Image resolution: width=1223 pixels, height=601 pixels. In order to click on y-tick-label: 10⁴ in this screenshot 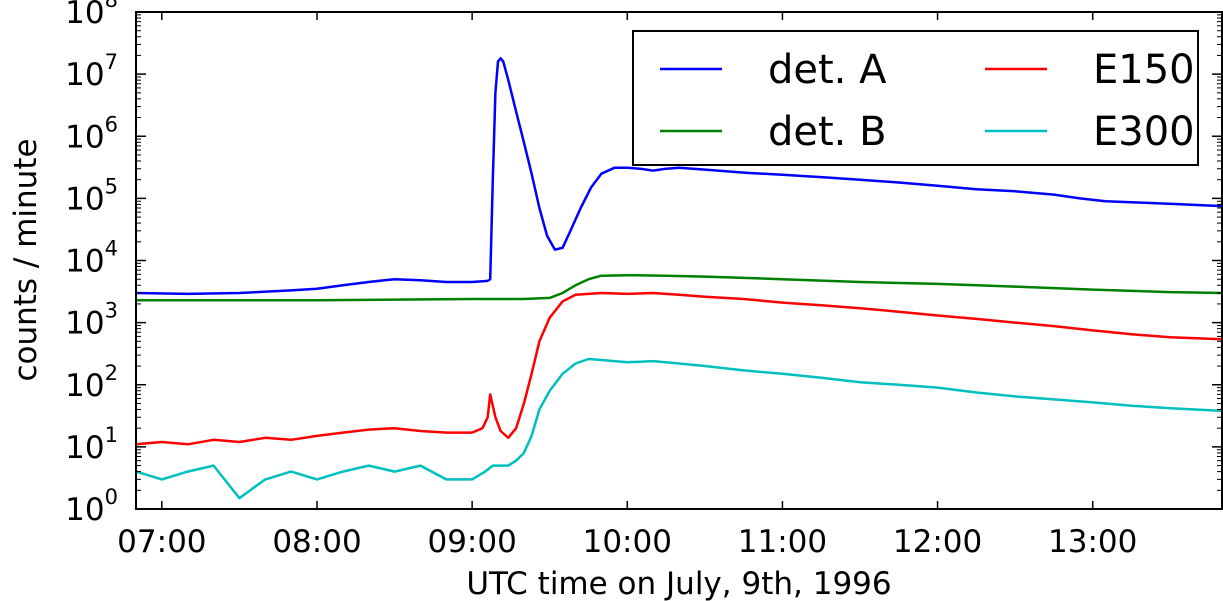, I will do `click(91, 258)`.